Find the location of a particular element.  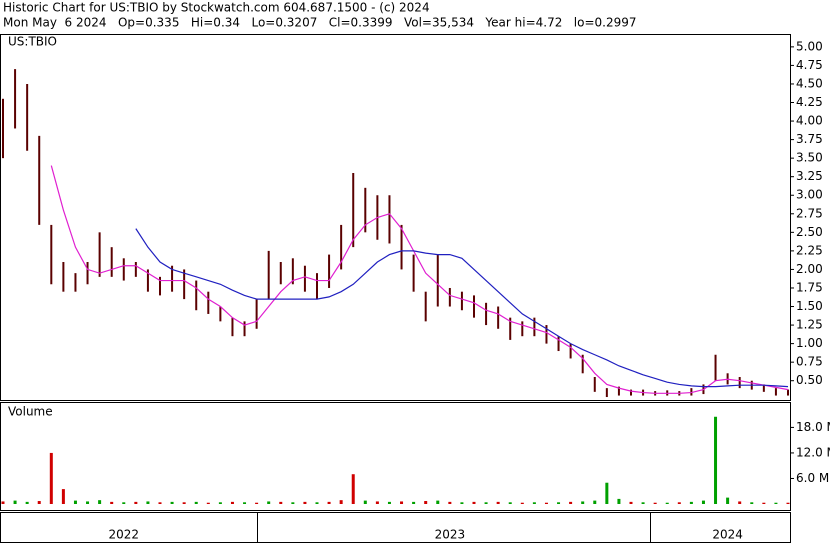

year-label: 2024 is located at coordinates (727, 535).